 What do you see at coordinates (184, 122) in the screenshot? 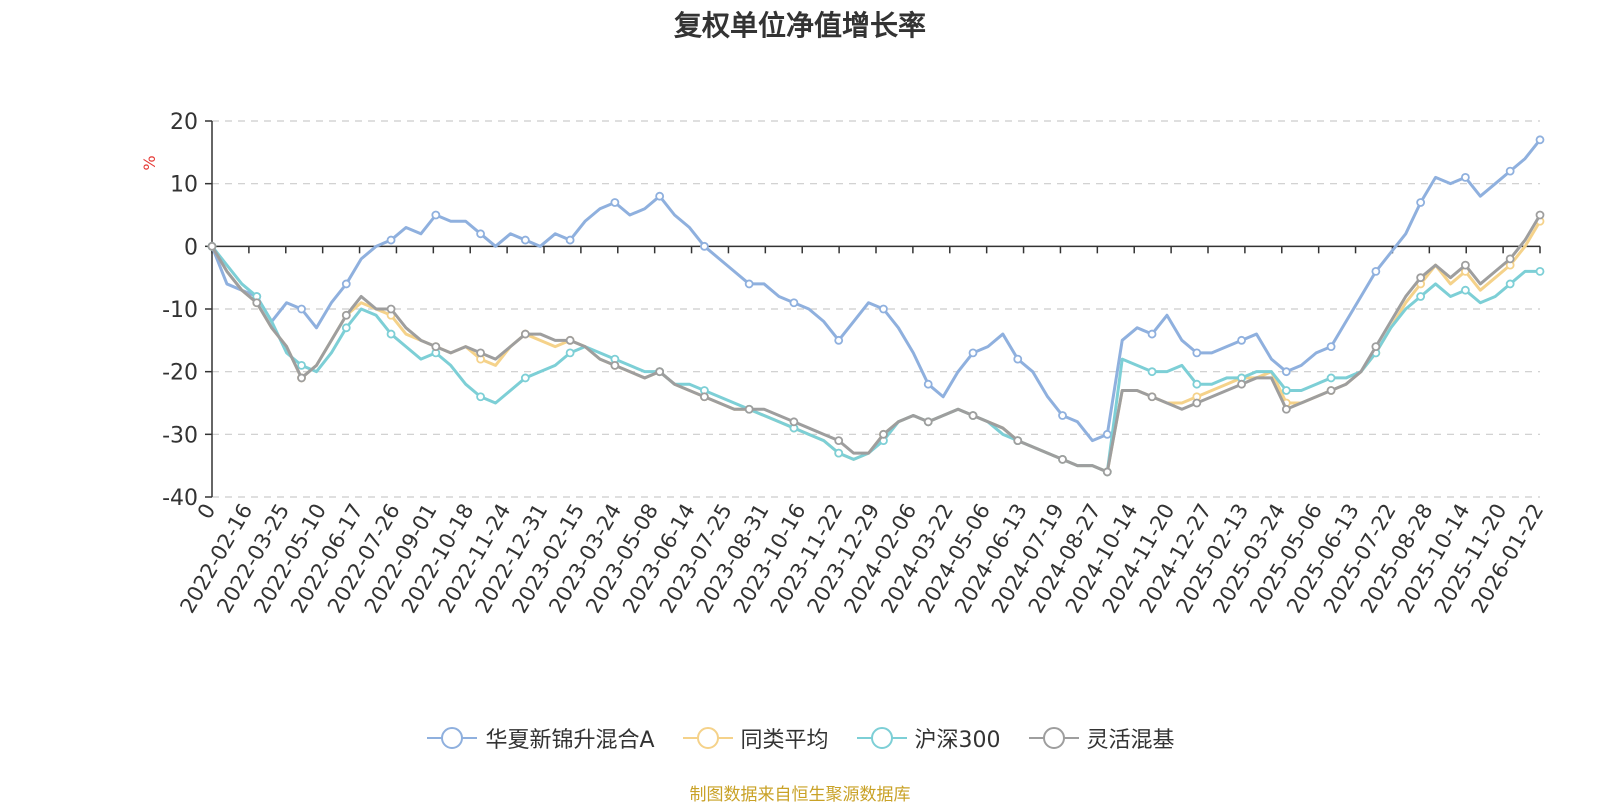
I see `y-tick-label: 20` at bounding box center [184, 122].